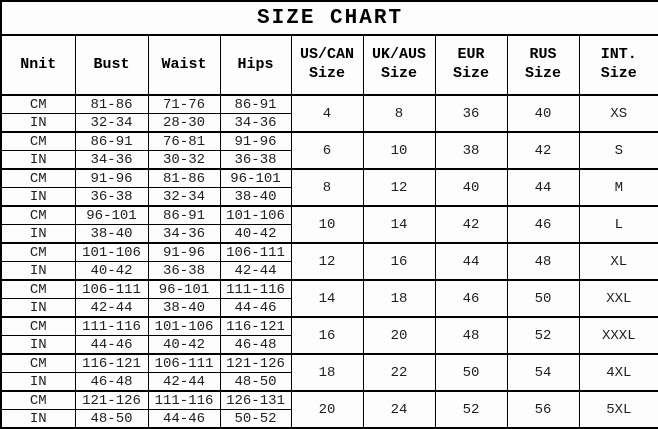 Image resolution: width=658 pixels, height=429 pixels. I want to click on uk-aus-size-cell: 14, so click(399, 224).